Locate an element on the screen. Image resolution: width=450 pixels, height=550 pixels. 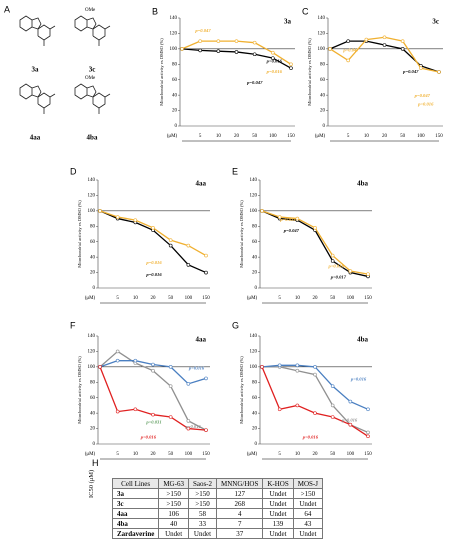
compound-label: 4ba is located at coordinates (92, 138).